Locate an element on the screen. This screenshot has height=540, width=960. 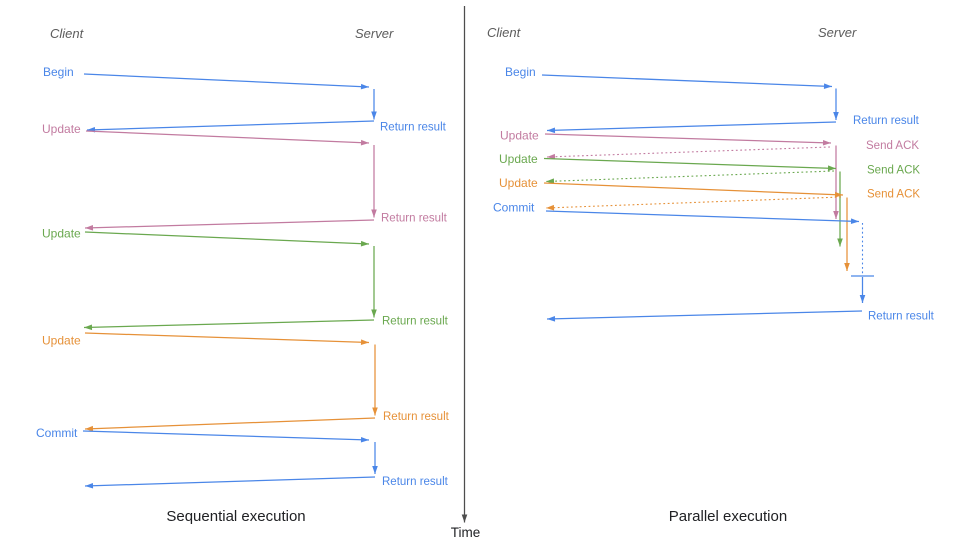
send-ack-label-2: Send ACK is located at coordinates (893, 171).